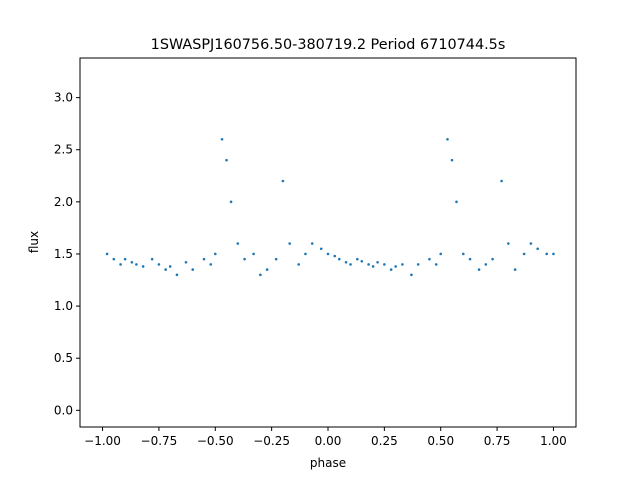 This screenshot has height=480, width=640. Describe the element at coordinates (159, 441) in the screenshot. I see `x-tick-label: −0.75` at that location.